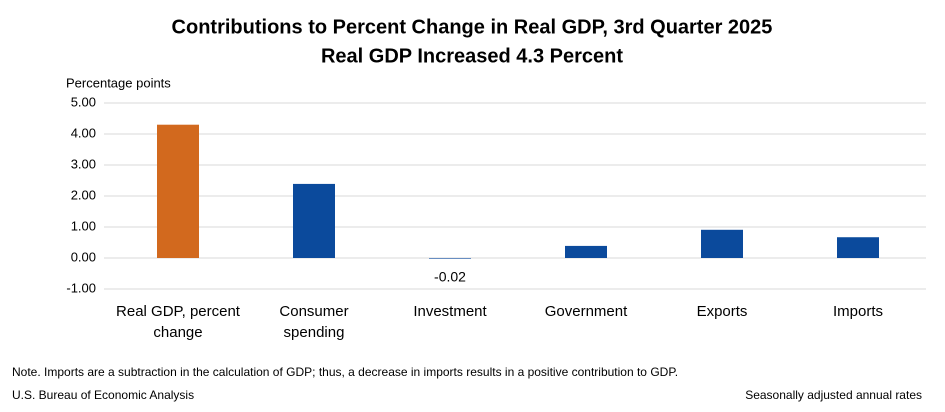 This screenshot has height=412, width=945. I want to click on y-tick-label: 5.00, so click(83, 101).